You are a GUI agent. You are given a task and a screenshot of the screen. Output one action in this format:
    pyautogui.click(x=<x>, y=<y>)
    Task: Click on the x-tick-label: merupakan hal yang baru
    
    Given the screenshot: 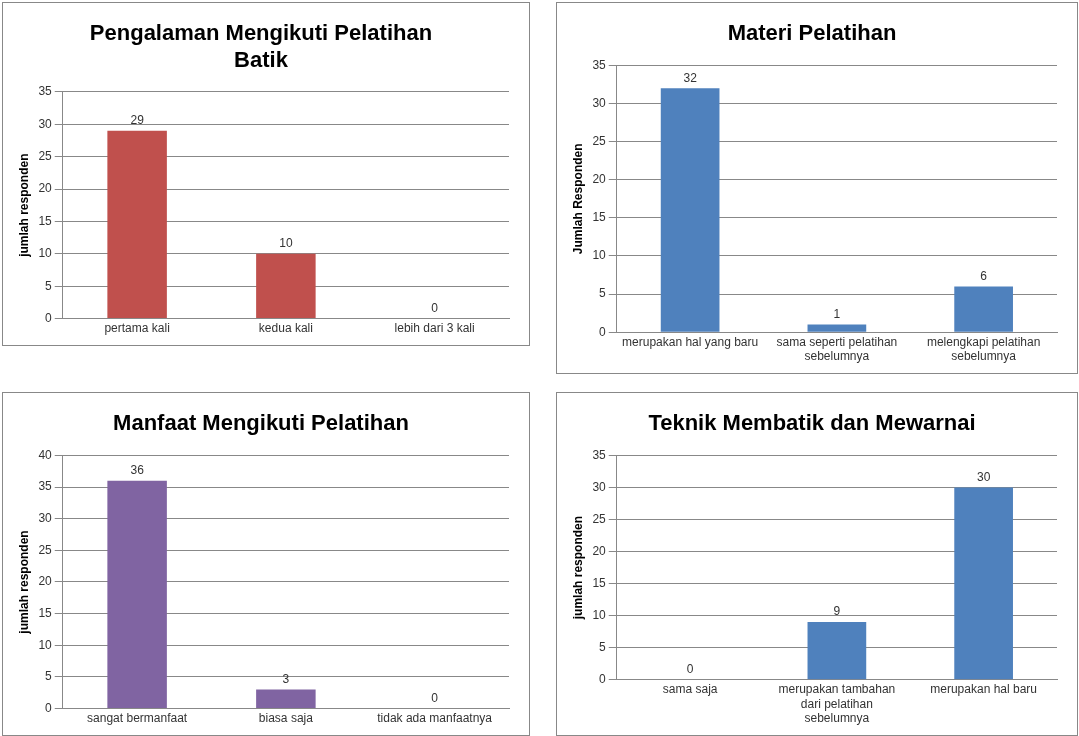 What is the action you would take?
    pyautogui.click(x=690, y=341)
    